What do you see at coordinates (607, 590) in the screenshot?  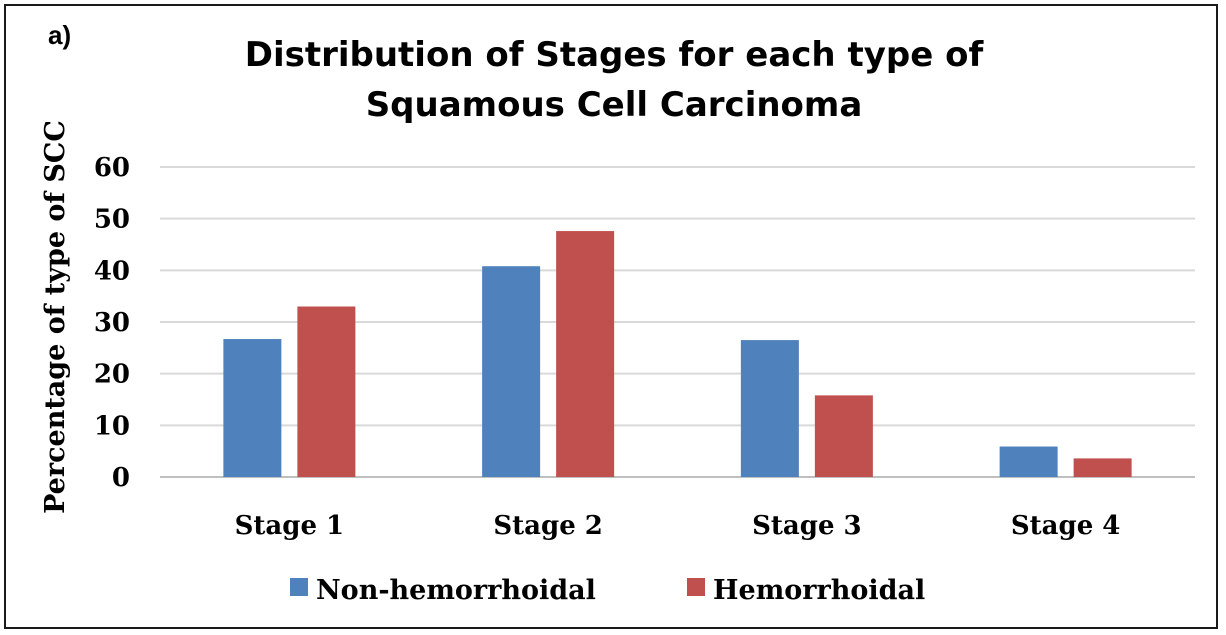 I see `legend: Non-hemorrhoidal Hemorrhoidal` at bounding box center [607, 590].